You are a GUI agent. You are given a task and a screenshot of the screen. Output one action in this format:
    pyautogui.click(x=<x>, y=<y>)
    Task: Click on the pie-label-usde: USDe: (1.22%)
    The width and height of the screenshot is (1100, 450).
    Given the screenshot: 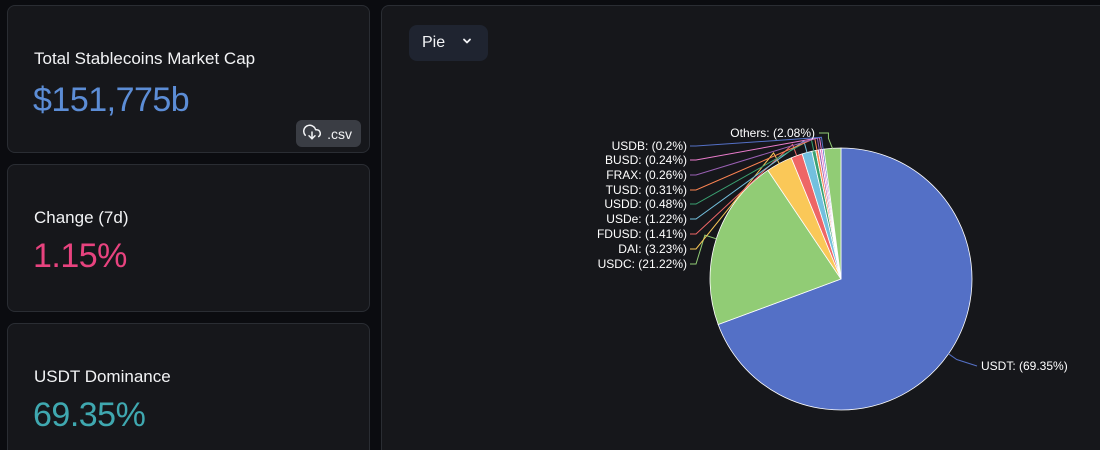 What is the action you would take?
    pyautogui.click(x=646, y=219)
    